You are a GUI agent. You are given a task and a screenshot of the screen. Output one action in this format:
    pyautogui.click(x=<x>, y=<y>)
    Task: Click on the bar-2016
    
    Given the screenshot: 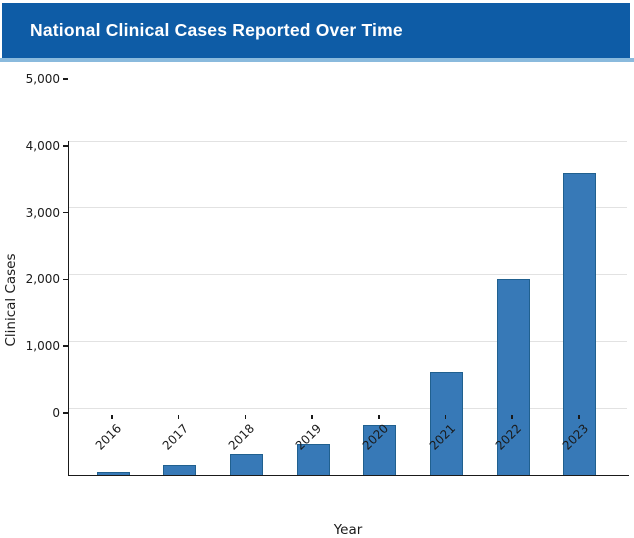 What is the action you would take?
    pyautogui.click(x=113, y=473)
    